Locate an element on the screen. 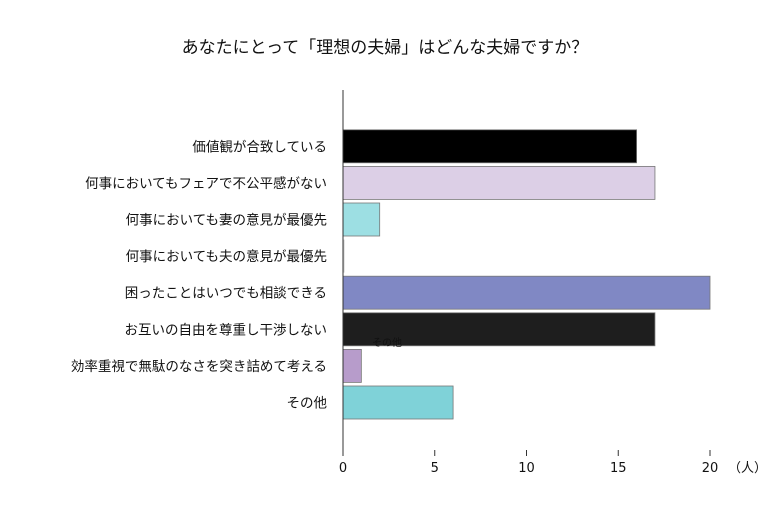  category-label-1: 何事においてもフェアで不公平感がない is located at coordinates (206, 183).